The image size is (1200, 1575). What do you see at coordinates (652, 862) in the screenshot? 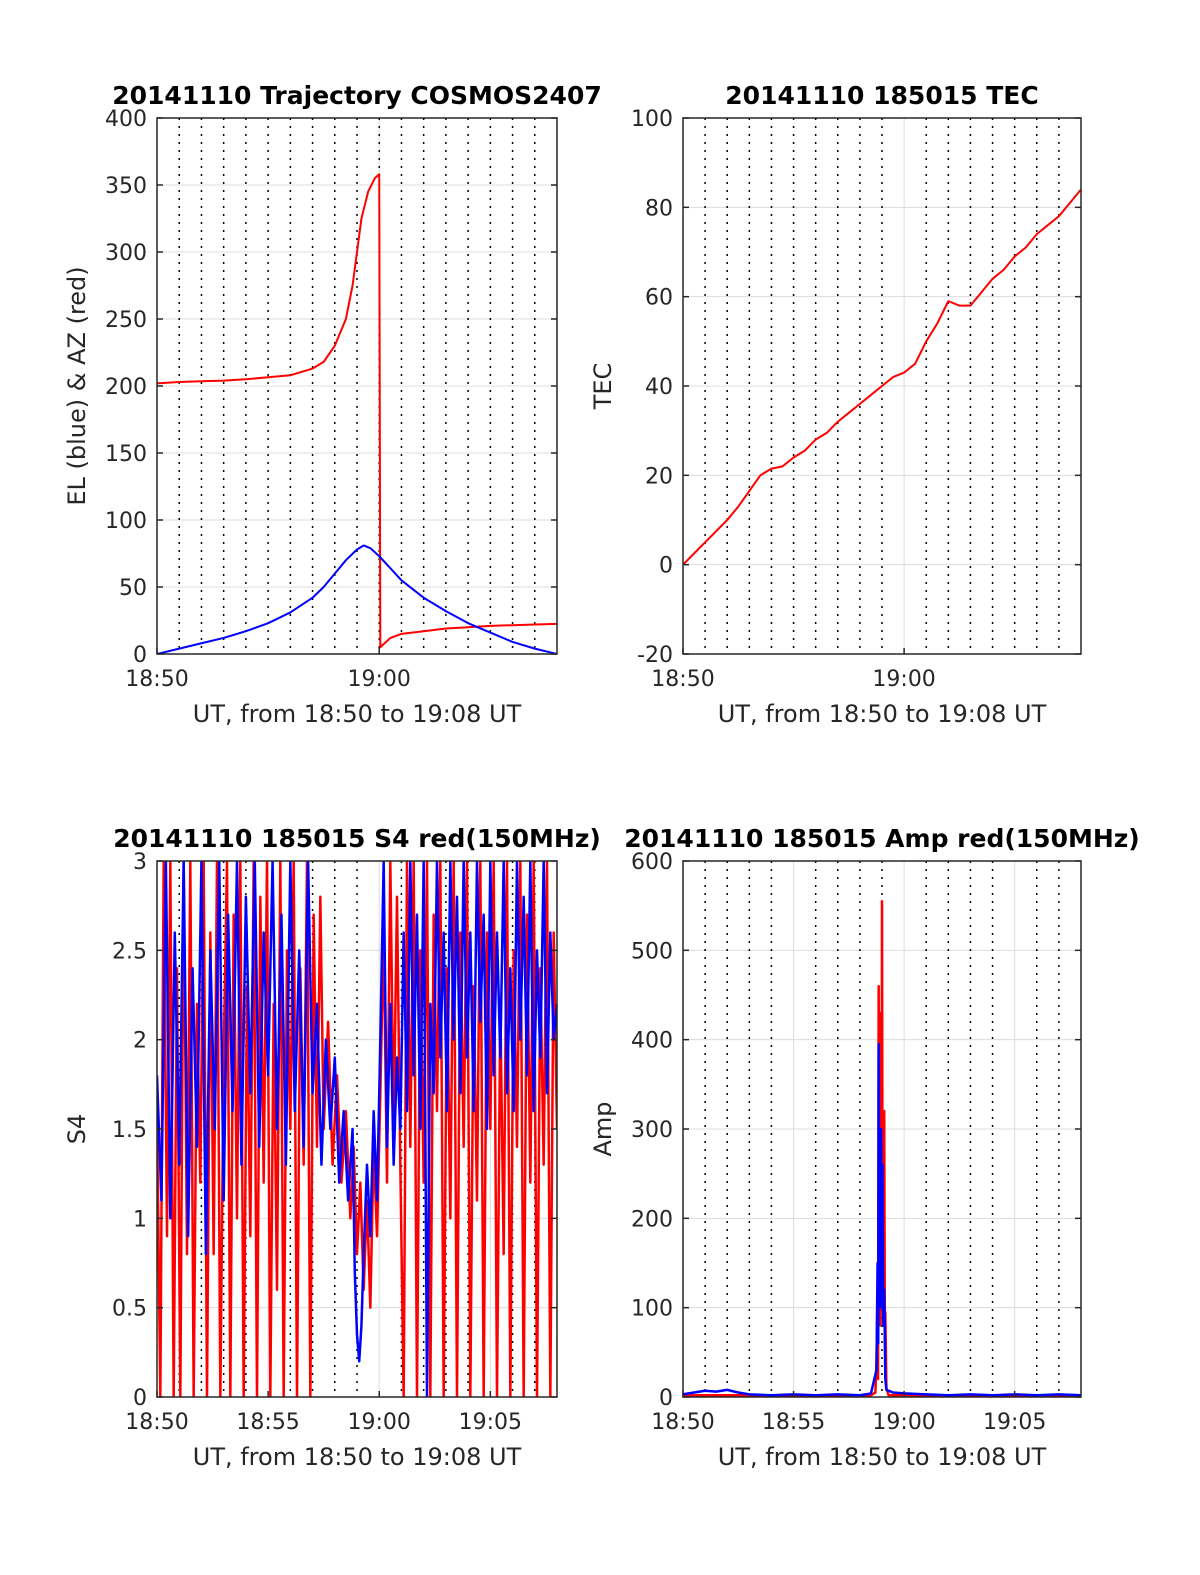
I see `y-tick-label: 600` at bounding box center [652, 862].